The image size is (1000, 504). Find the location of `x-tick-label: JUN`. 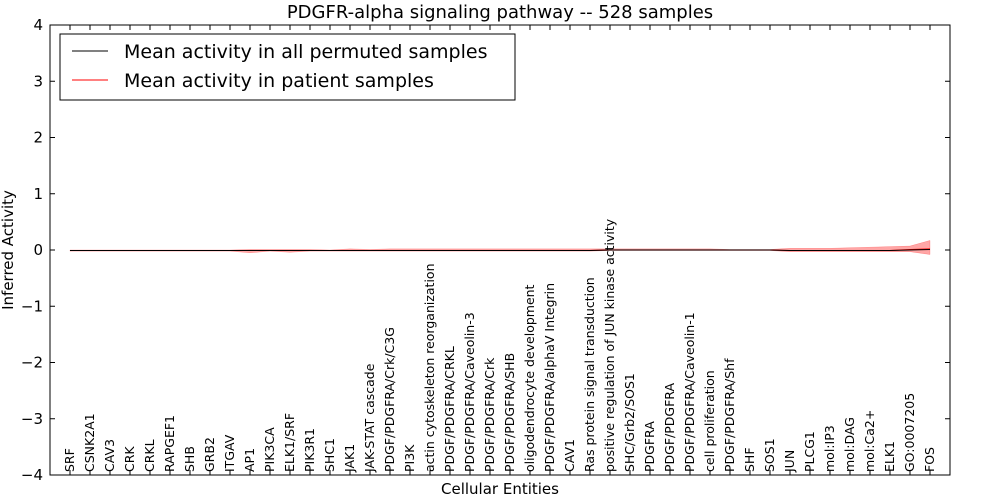

x-tick-label: JUN is located at coordinates (789, 461).